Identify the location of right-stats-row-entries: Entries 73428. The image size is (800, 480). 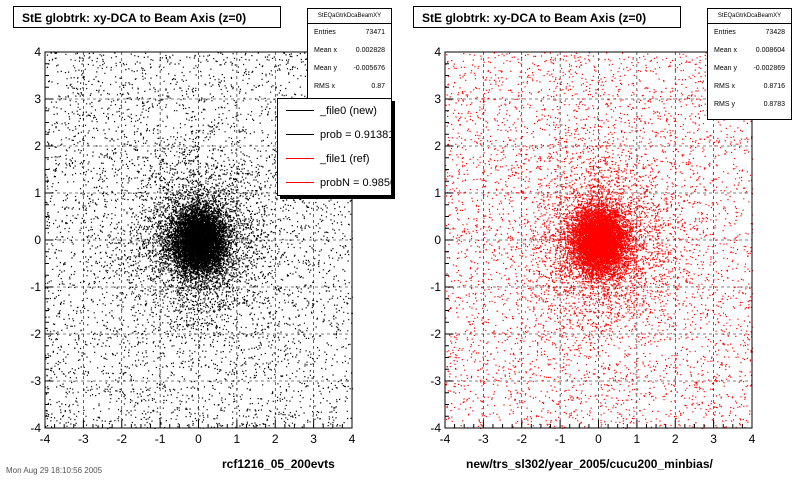
(749, 33).